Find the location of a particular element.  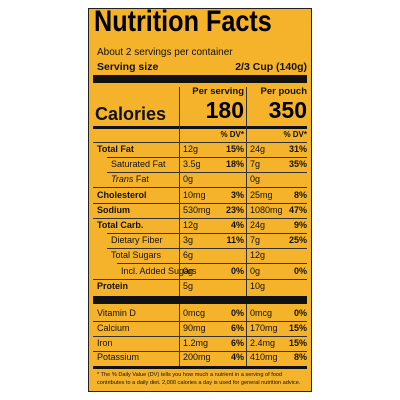

serving-amount: 530mg is located at coordinates (197, 209).